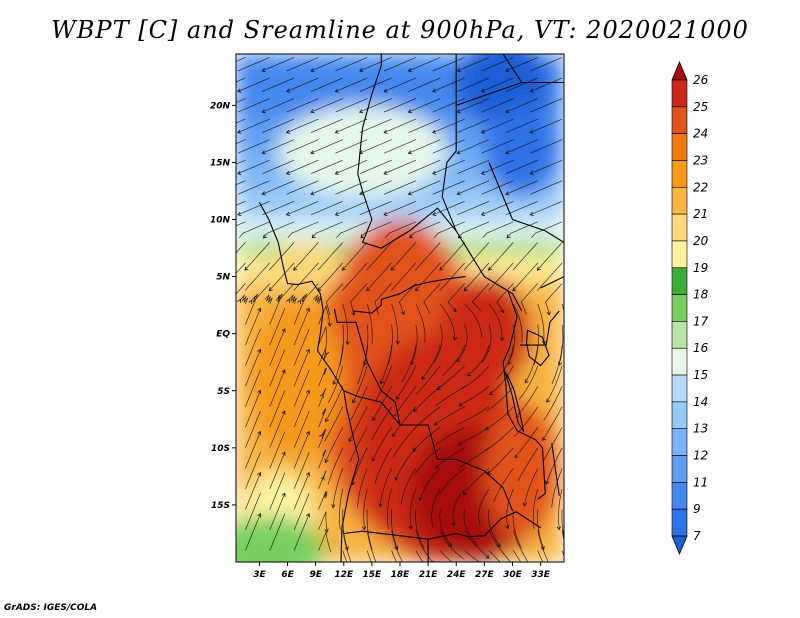  What do you see at coordinates (513, 575) in the screenshot?
I see `x-tick-label: 30E` at bounding box center [513, 575].